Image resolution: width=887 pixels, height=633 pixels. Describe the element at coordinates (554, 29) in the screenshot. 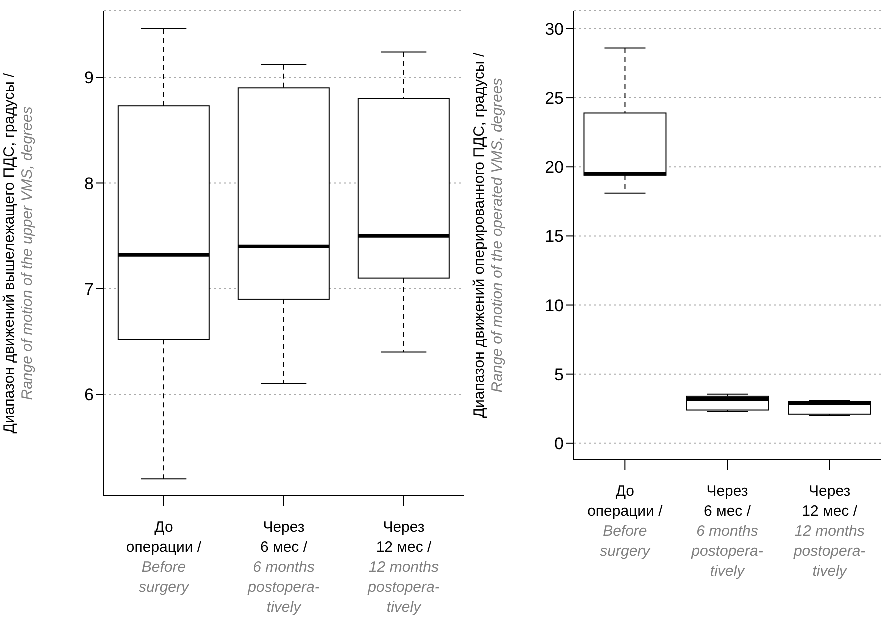

I see `y-tick-label: 30` at that location.